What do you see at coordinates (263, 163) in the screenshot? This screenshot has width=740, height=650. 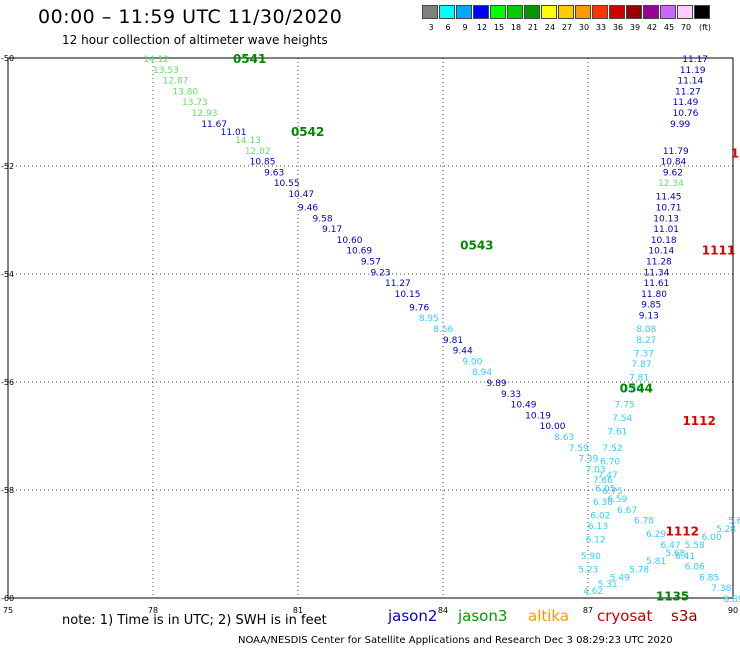 I see `wave-height-value: 10.85` at bounding box center [263, 163].